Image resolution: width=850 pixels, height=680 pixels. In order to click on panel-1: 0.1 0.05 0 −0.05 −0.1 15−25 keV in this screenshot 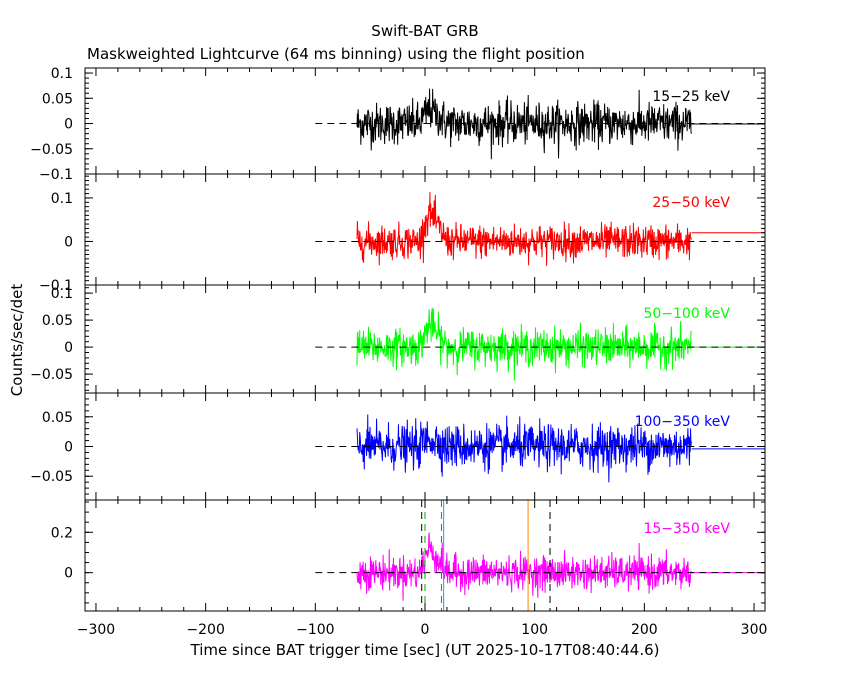, I will do `click(398, 124)`.